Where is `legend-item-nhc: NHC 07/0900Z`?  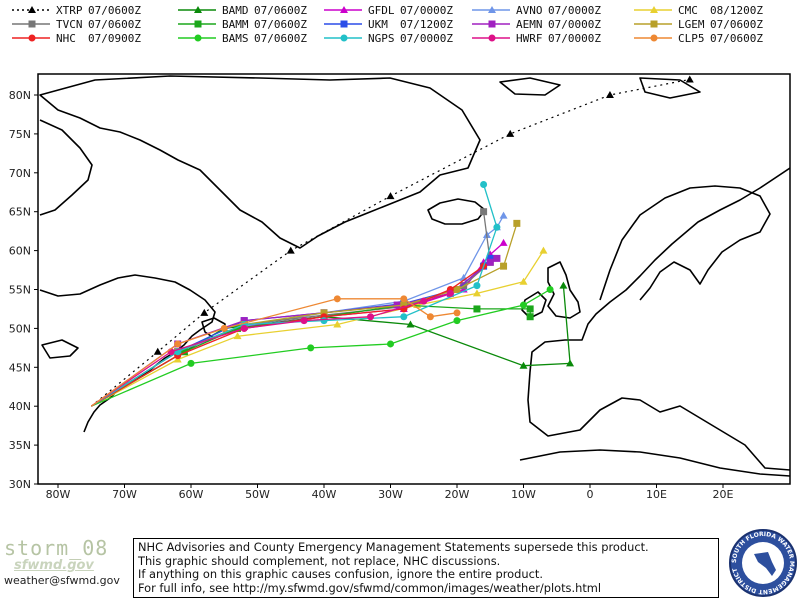 legend-item-nhc: NHC 07/0900Z is located at coordinates (76, 38).